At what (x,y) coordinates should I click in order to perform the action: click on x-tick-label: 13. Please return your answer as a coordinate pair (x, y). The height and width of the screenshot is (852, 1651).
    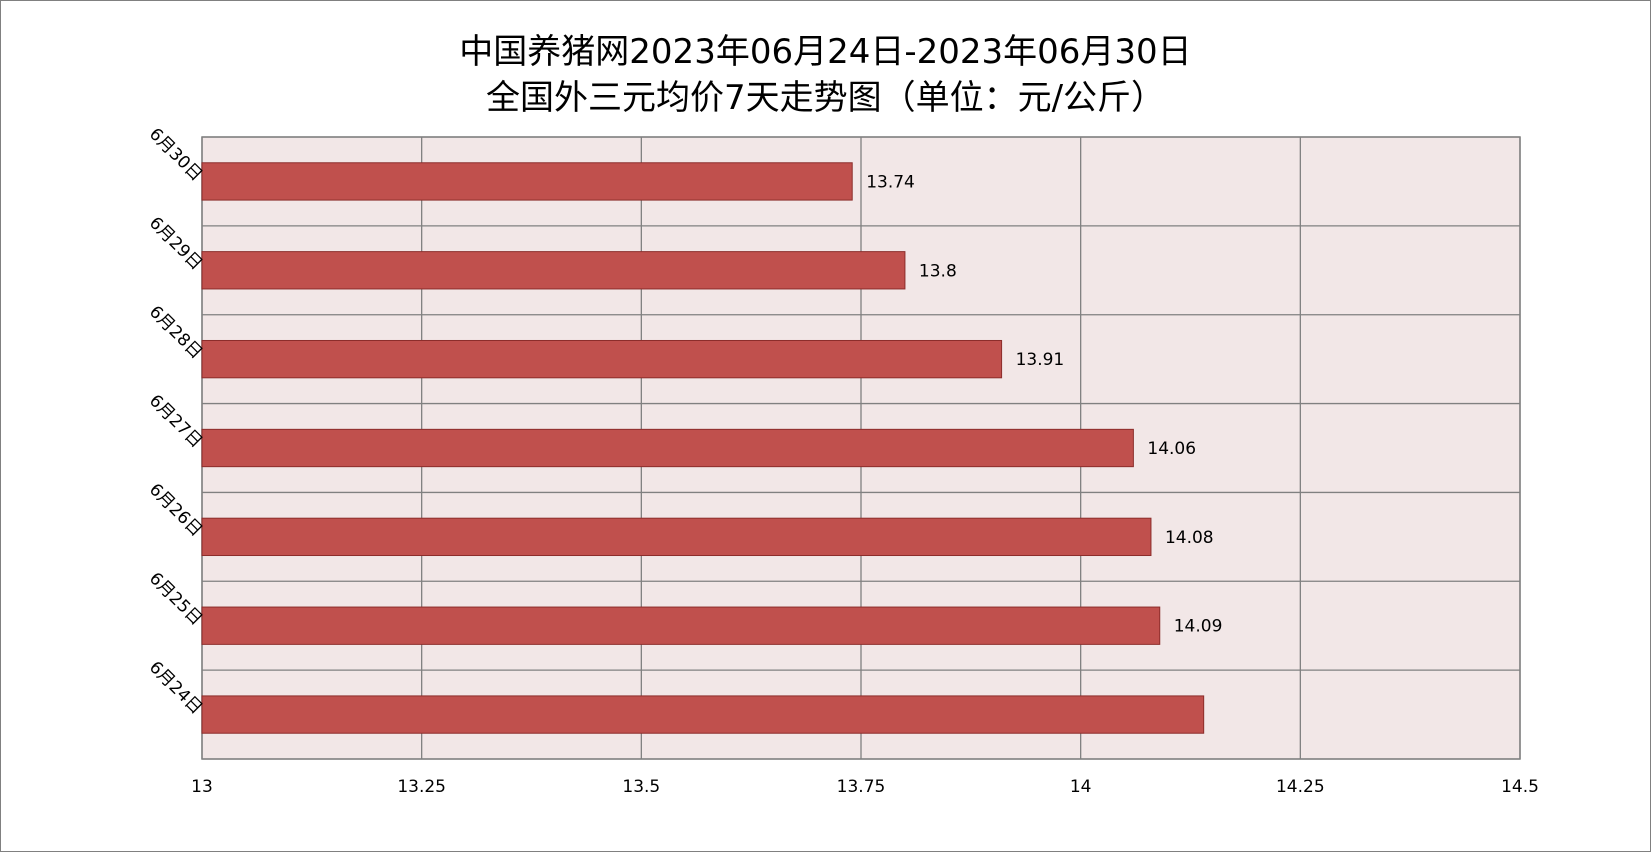
    Looking at the image, I should click on (202, 787).